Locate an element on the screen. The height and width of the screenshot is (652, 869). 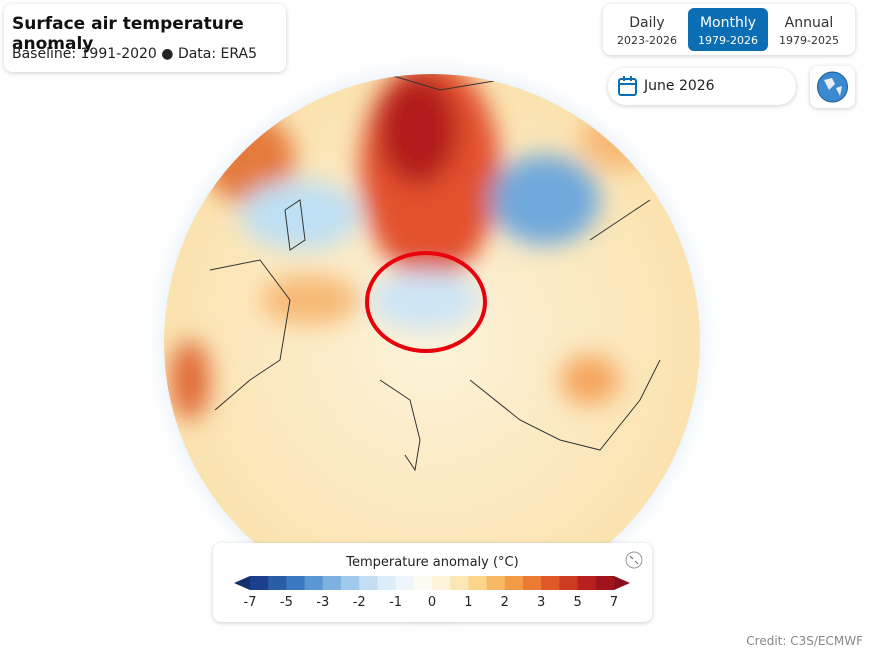
legend-tick-label: 5 is located at coordinates (577, 602).